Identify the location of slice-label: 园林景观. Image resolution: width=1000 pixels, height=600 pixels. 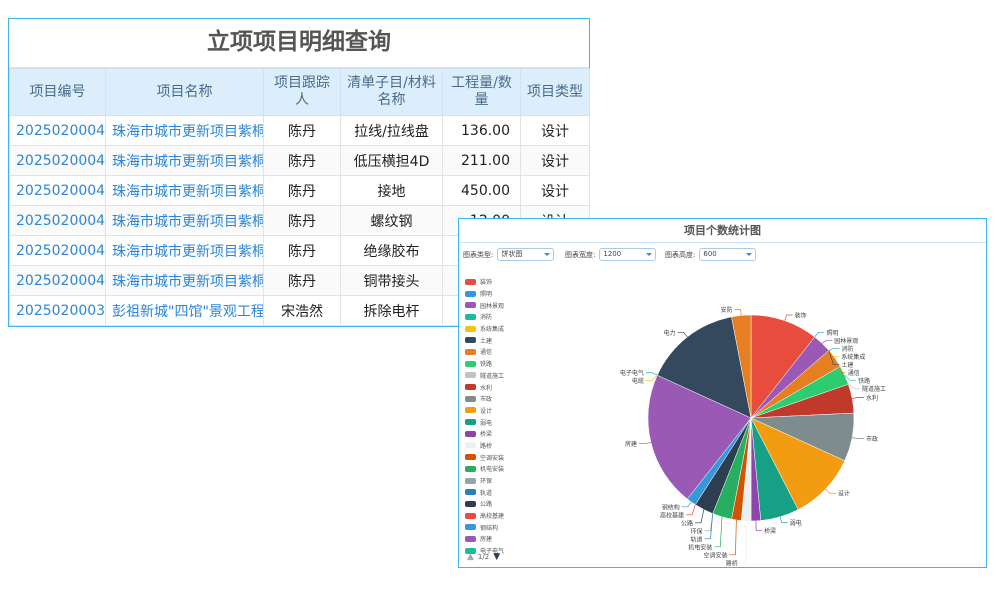
(846, 341).